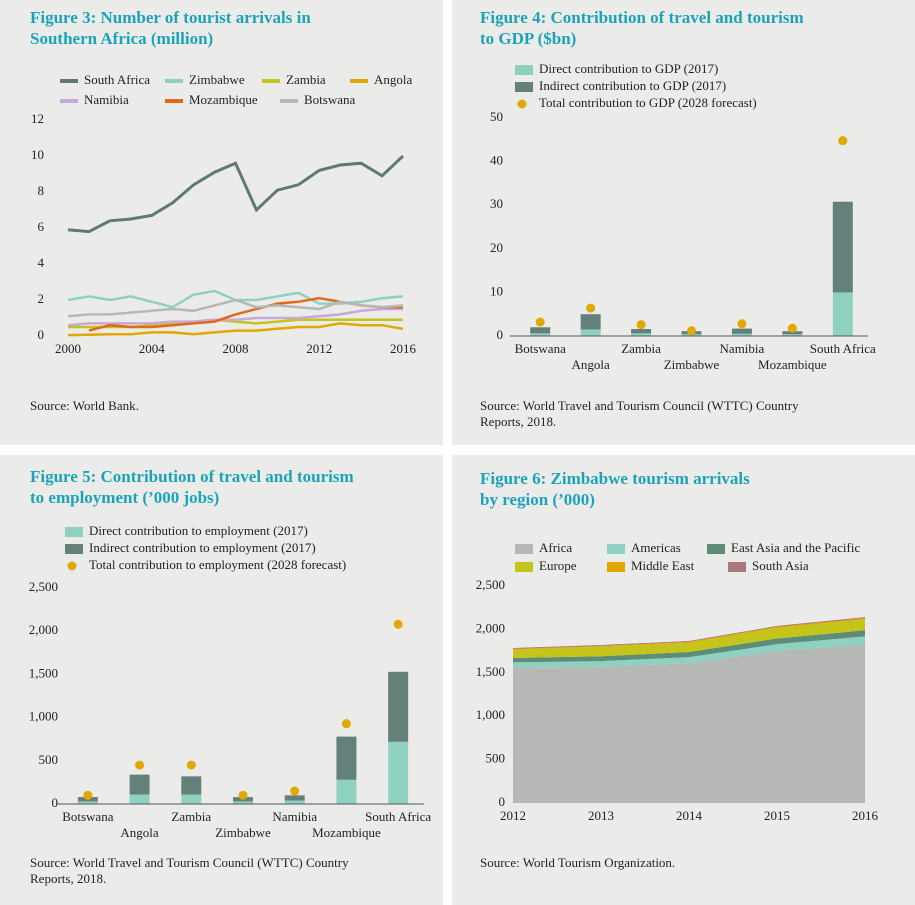  Describe the element at coordinates (689, 815) in the screenshot. I see `x-tick-label: 2014` at that location.